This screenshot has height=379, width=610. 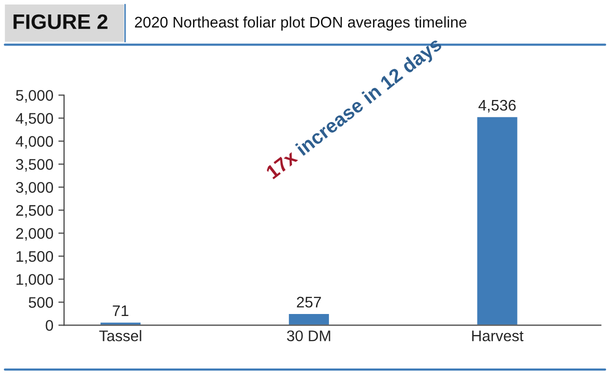 I want to click on y-tick-label: 4,000, so click(x=35, y=142).